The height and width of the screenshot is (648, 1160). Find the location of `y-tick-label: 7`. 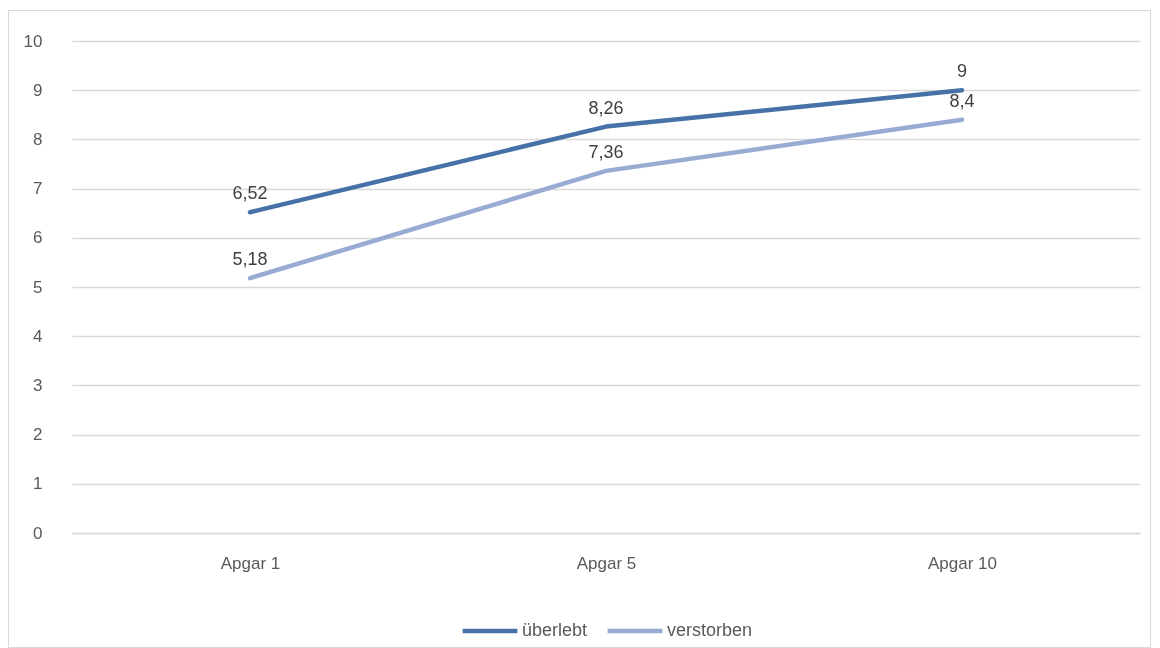

y-tick-label: 7 is located at coordinates (38, 189).